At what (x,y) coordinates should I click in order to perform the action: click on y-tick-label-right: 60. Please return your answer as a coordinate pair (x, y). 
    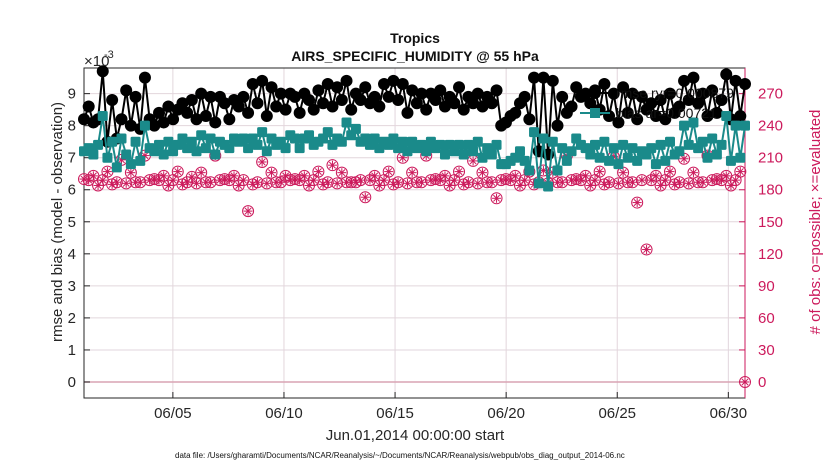
    Looking at the image, I should click on (766, 318).